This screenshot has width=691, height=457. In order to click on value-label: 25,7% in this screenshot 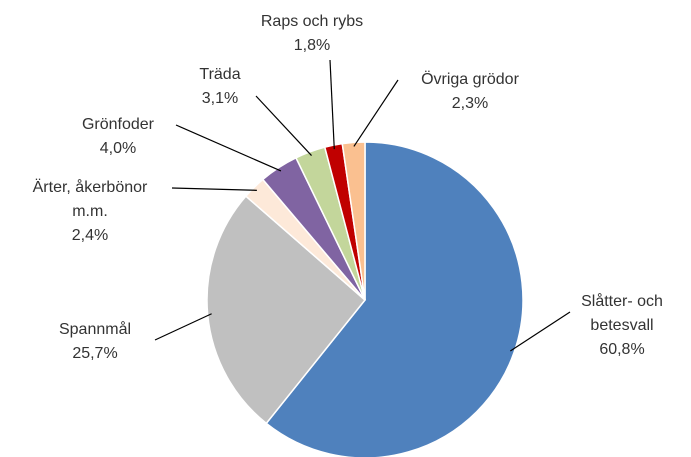, I will do `click(94, 353)`.